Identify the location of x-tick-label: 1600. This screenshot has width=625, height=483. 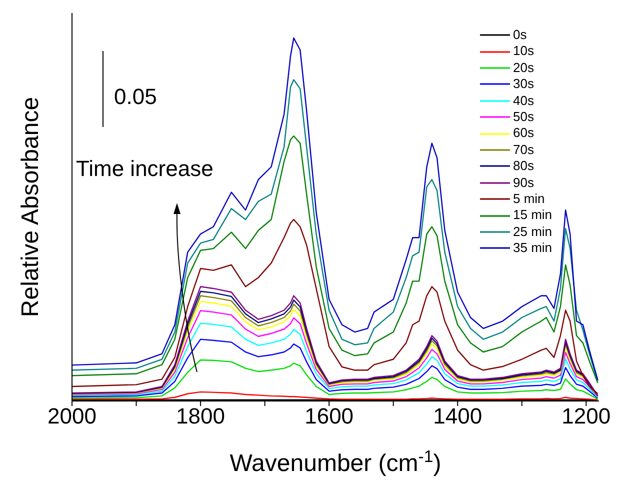
(329, 416).